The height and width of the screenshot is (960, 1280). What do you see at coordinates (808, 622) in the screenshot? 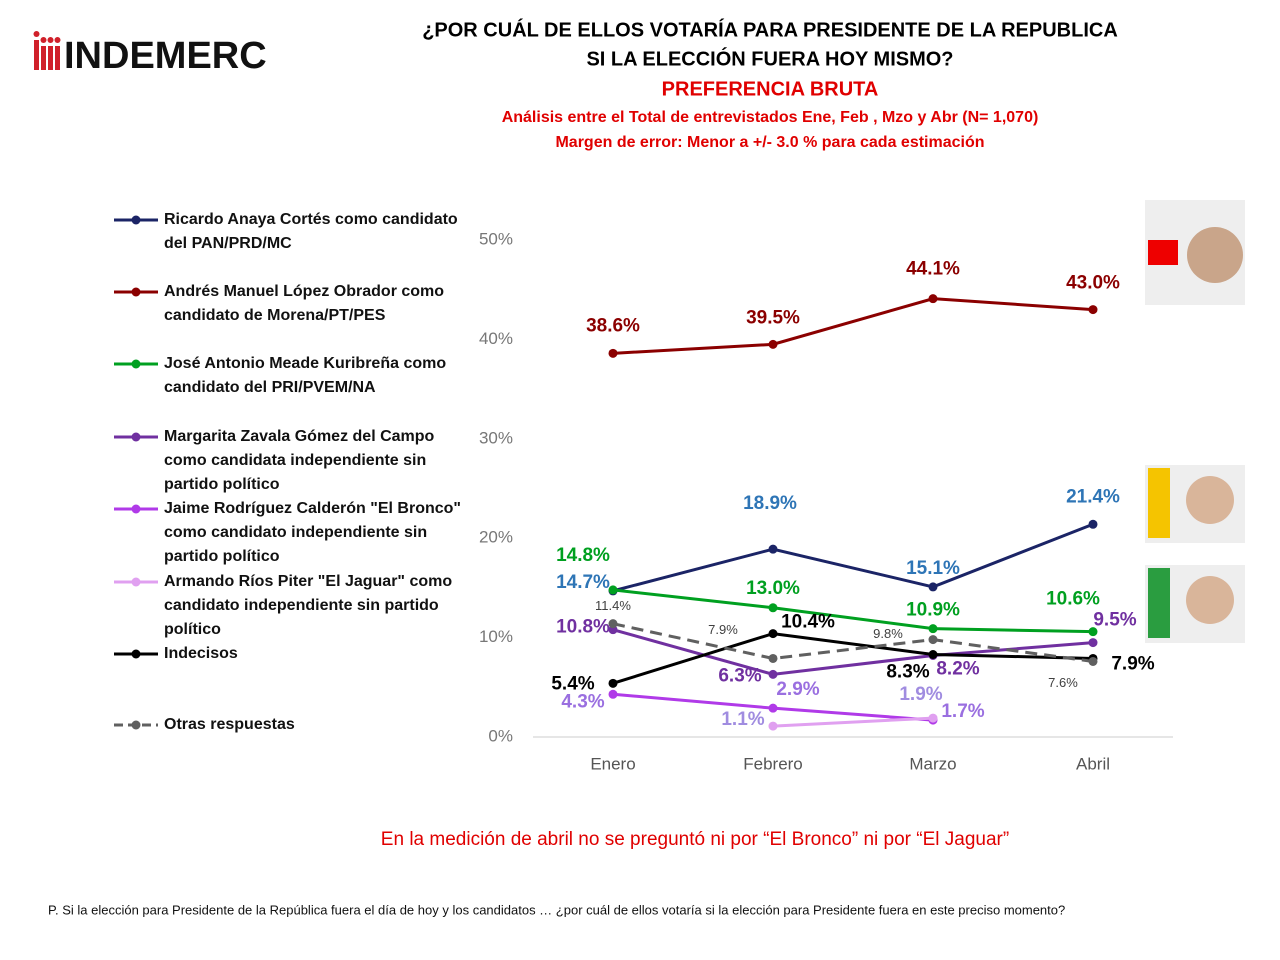
I see `value-label: 10.4%` at bounding box center [808, 622].